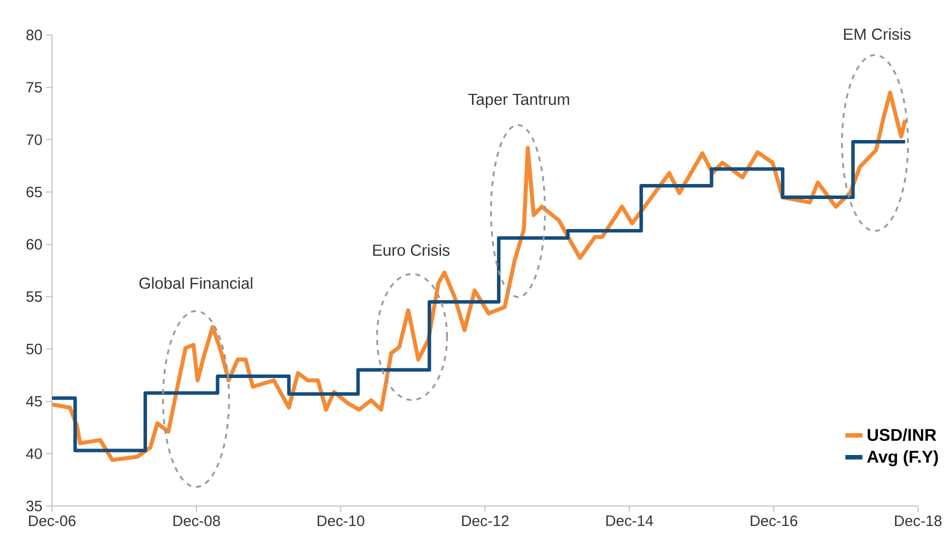  Describe the element at coordinates (774, 521) in the screenshot. I see `x-tick-label: Dec-16` at that location.